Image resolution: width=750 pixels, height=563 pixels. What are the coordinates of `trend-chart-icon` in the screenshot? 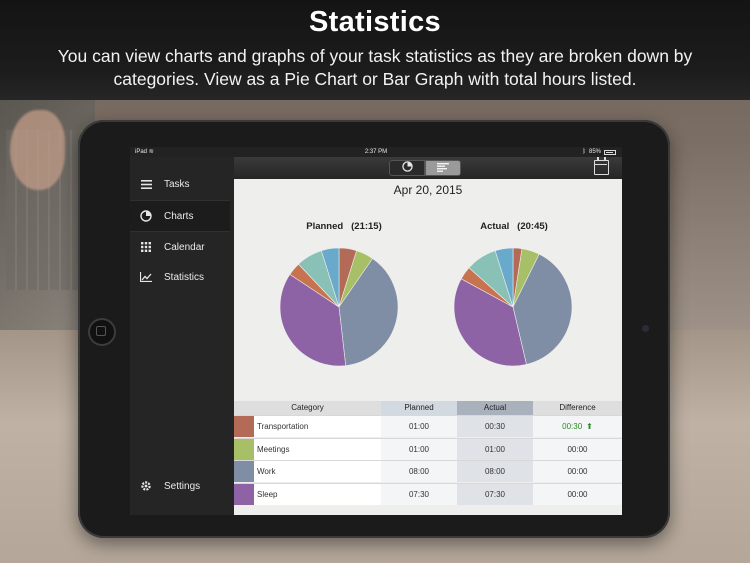 It's located at (146, 277).